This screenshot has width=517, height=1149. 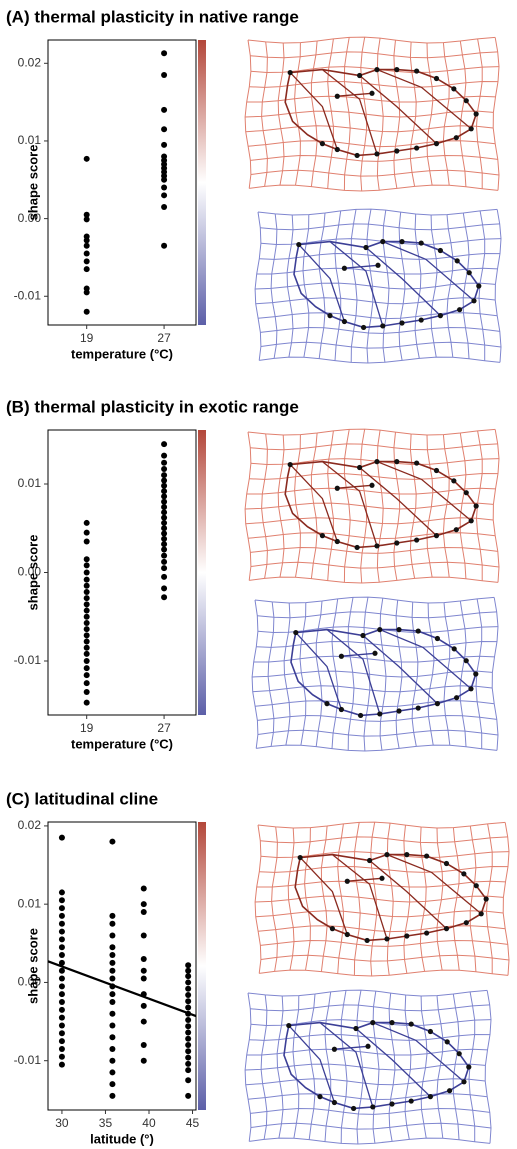 What do you see at coordinates (30, 903) in the screenshot?
I see `y-tick-label: 0.01` at bounding box center [30, 903].